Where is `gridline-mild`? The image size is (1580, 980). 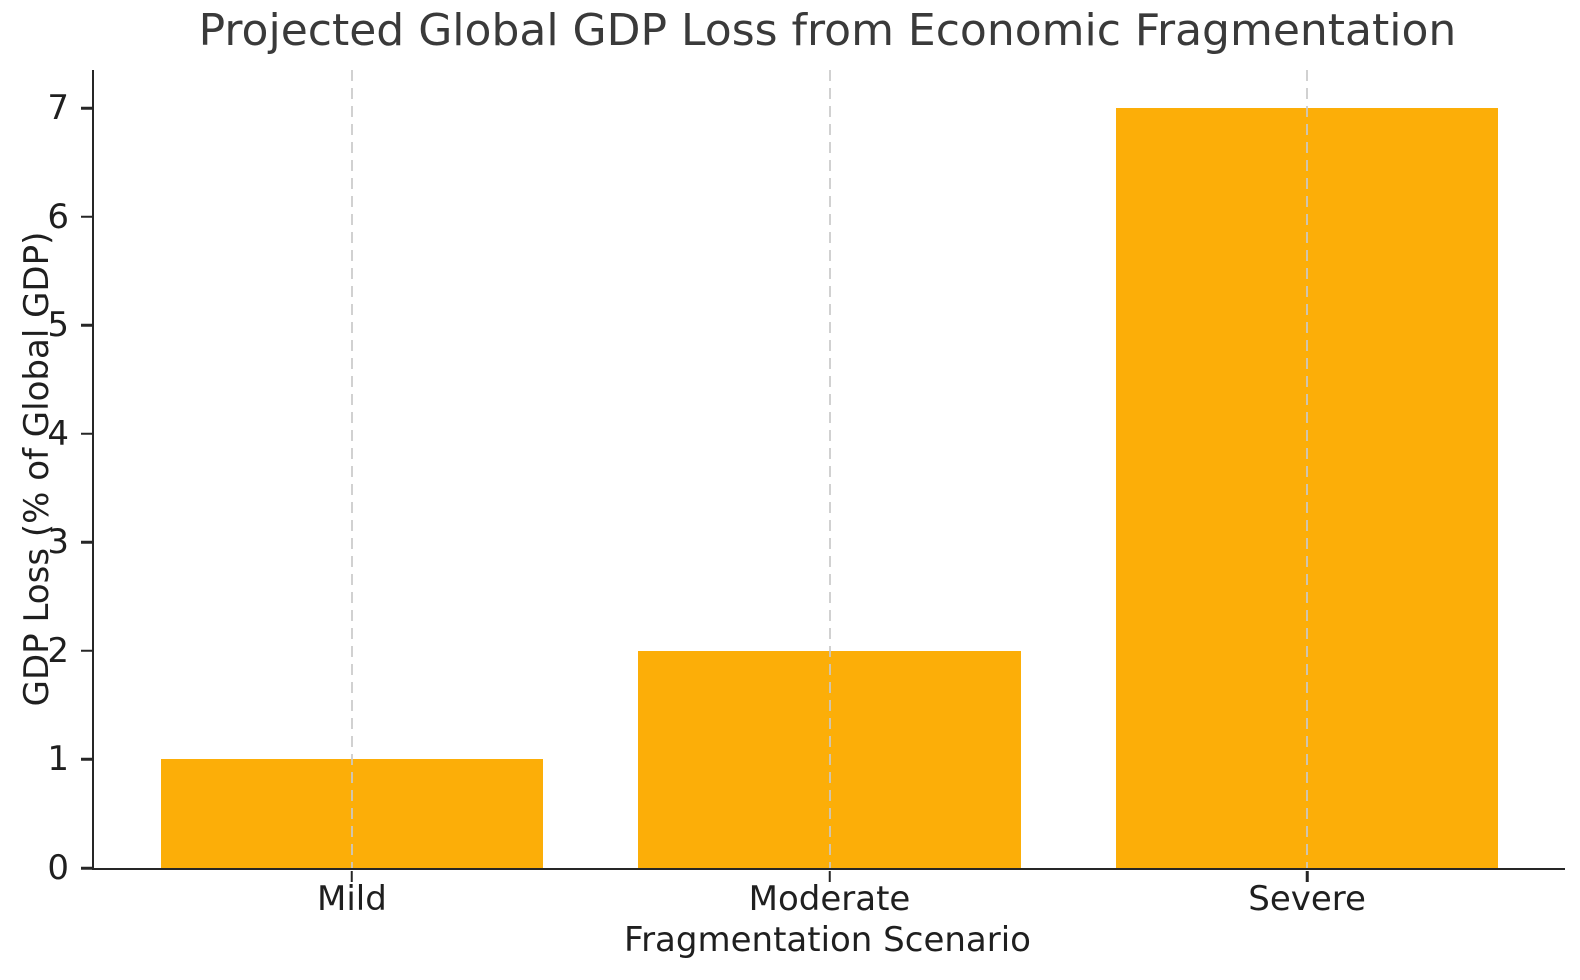
gridline-mild is located at coordinates (351, 469).